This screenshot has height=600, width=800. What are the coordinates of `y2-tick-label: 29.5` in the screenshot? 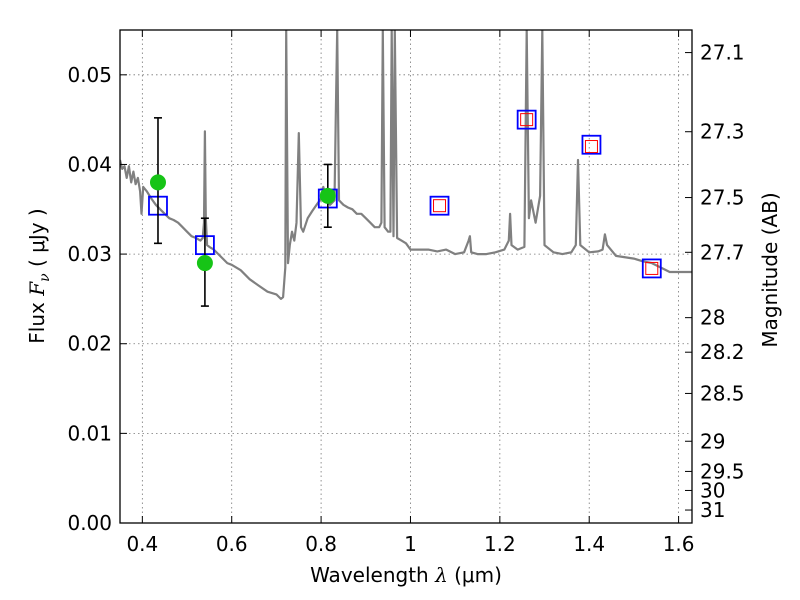 It's located at (722, 471).